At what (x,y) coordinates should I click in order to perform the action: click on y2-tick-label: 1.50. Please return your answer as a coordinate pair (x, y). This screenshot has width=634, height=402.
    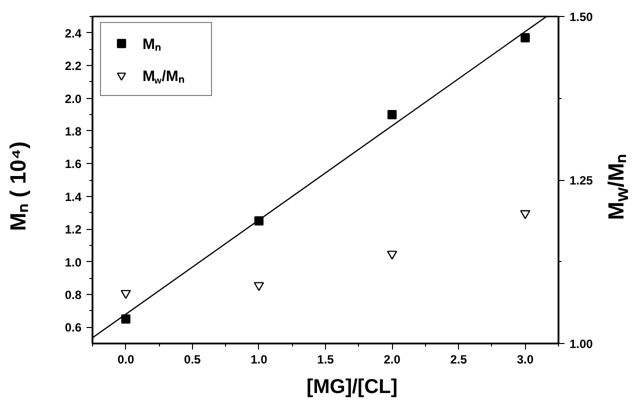
    Looking at the image, I should click on (582, 17).